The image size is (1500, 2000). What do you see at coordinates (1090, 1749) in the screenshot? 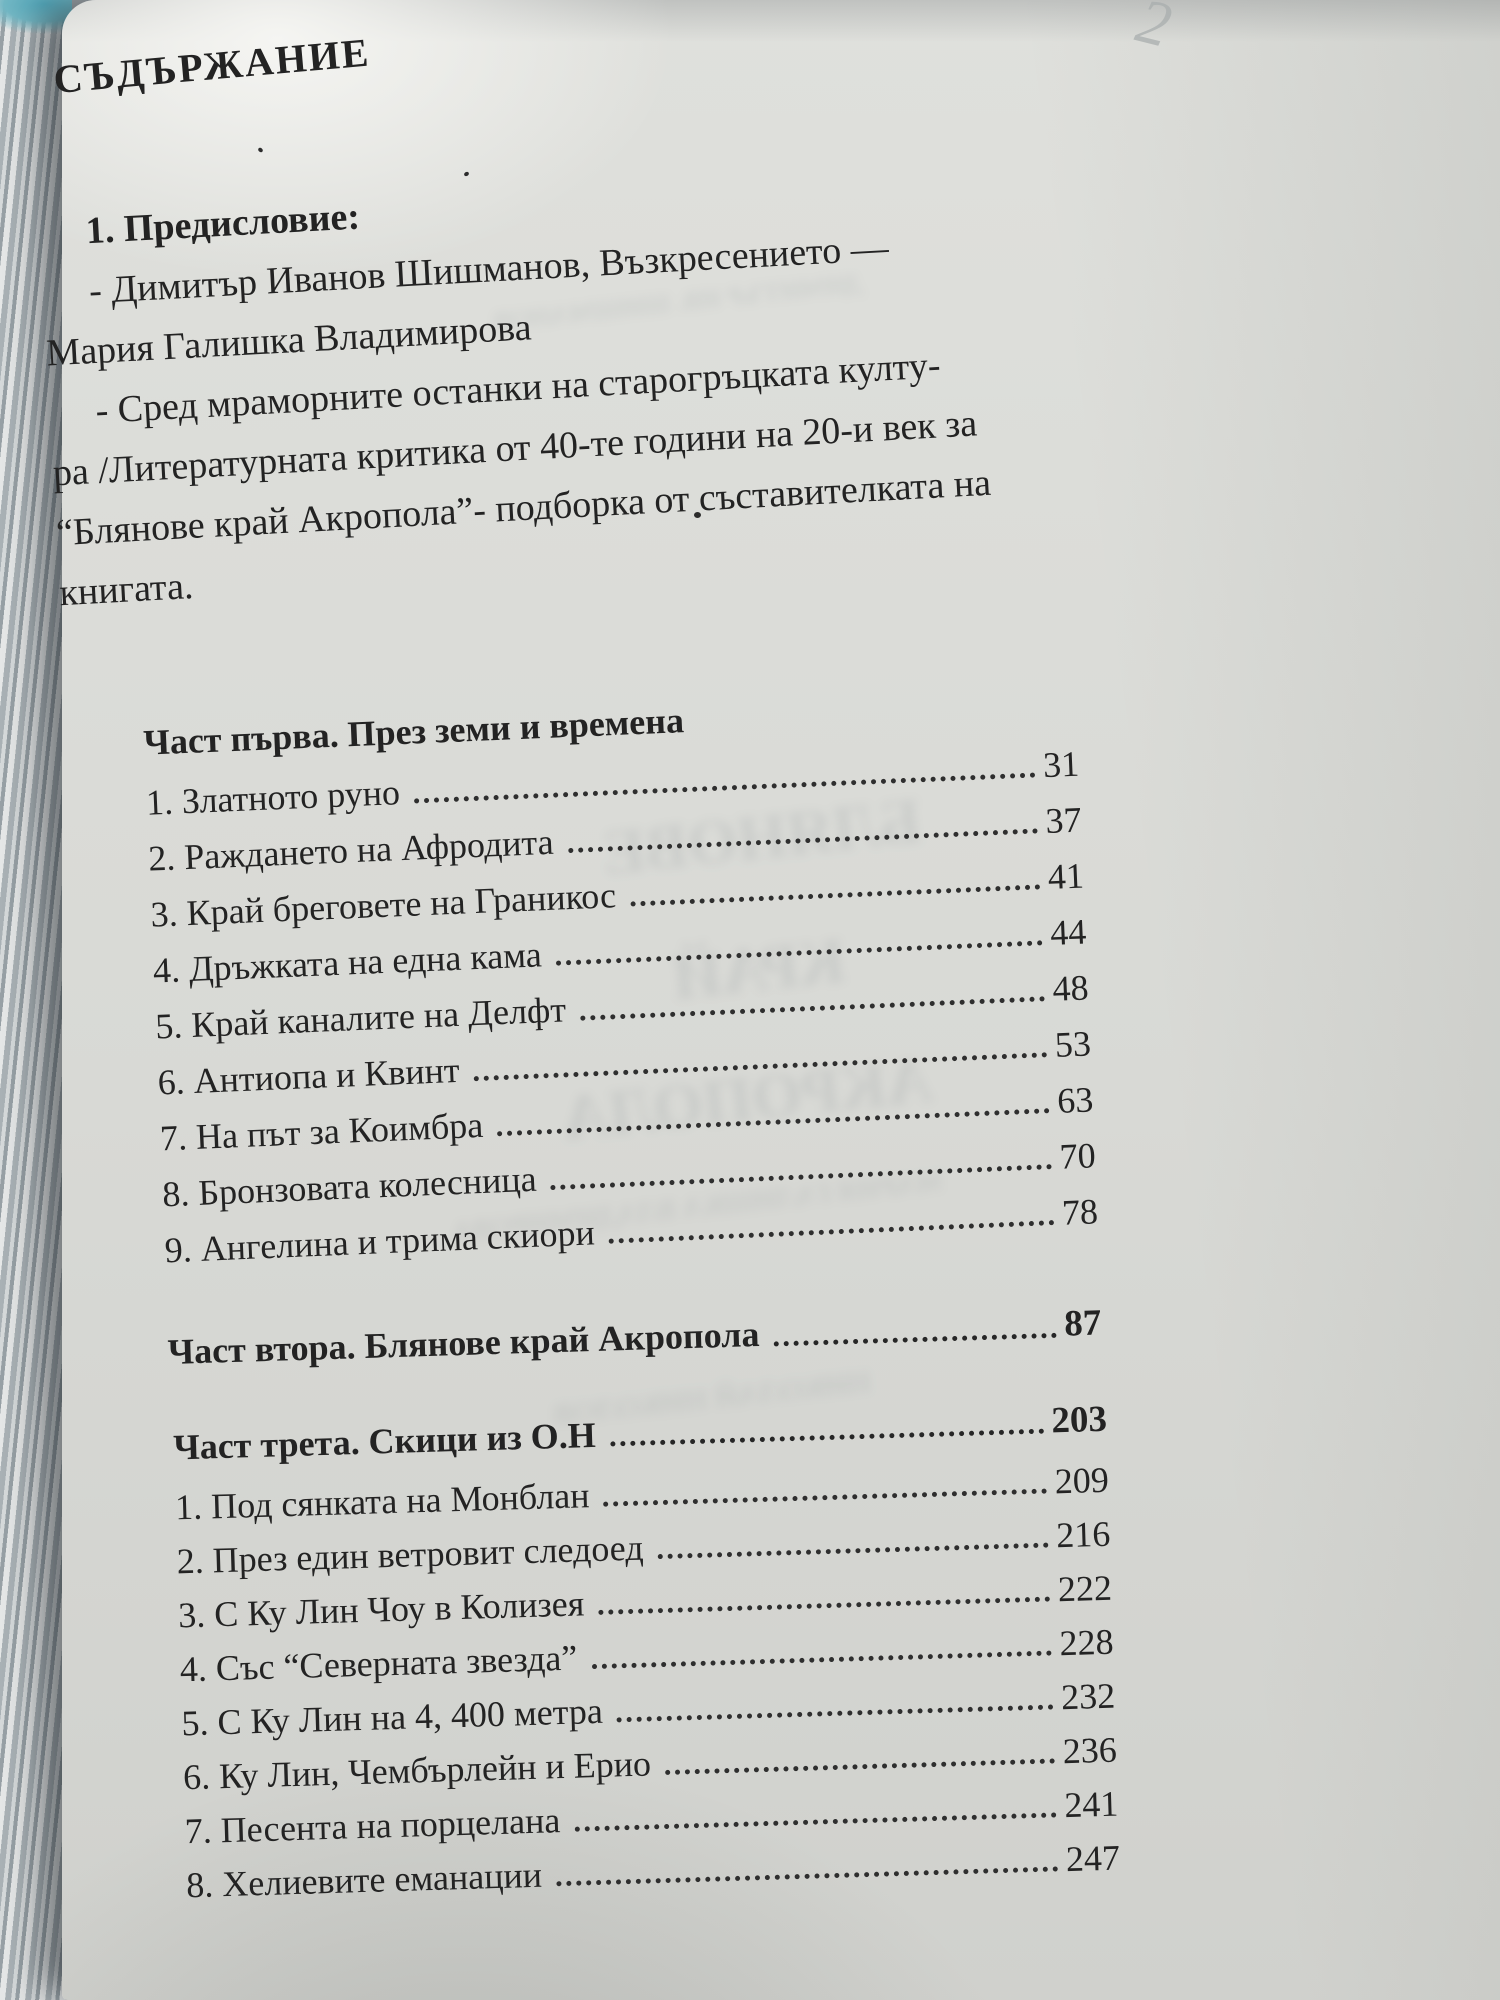
I see `toc-entry-page: 236` at bounding box center [1090, 1749].